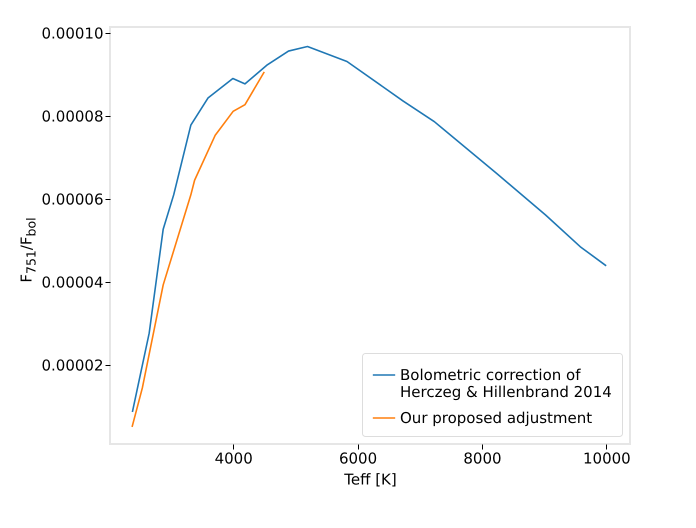 This screenshot has width=696, height=528. What do you see at coordinates (72, 199) in the screenshot?
I see `y-tick-label: 0.00006` at bounding box center [72, 199].